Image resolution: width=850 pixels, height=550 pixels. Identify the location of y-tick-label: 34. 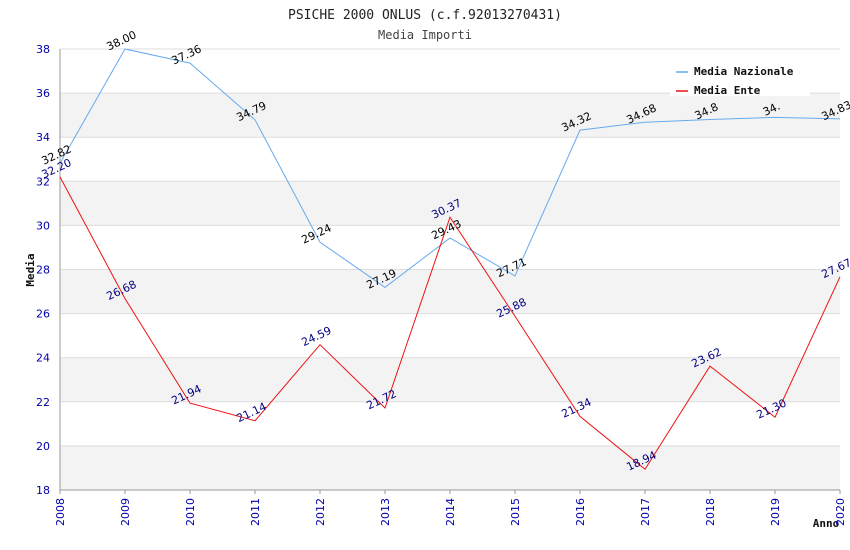
(43, 137).